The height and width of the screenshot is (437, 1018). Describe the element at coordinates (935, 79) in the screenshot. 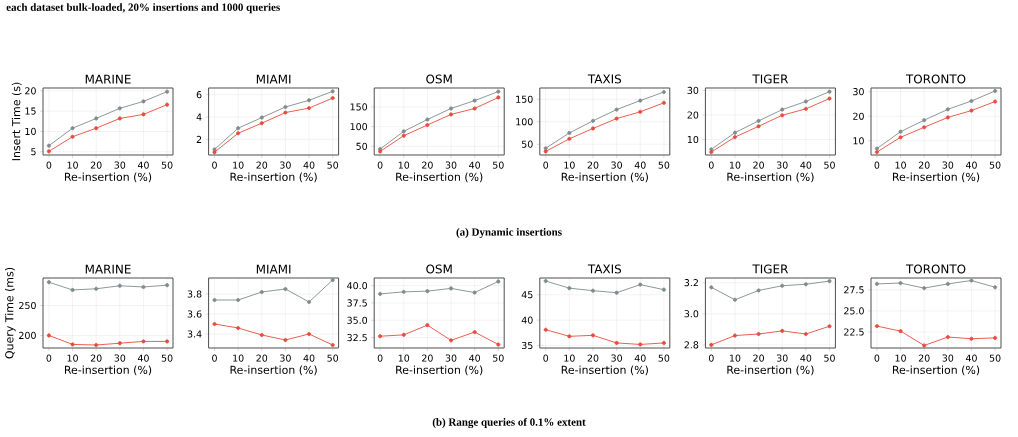

I see `chart-title: TORONTO` at that location.